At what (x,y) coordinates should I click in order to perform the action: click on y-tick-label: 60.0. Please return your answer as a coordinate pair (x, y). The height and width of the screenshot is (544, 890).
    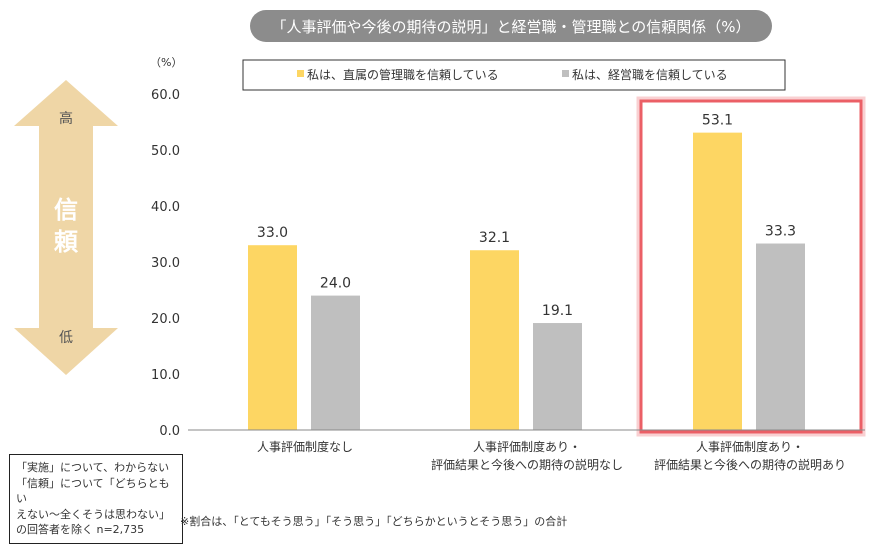
    Looking at the image, I should click on (165, 95).